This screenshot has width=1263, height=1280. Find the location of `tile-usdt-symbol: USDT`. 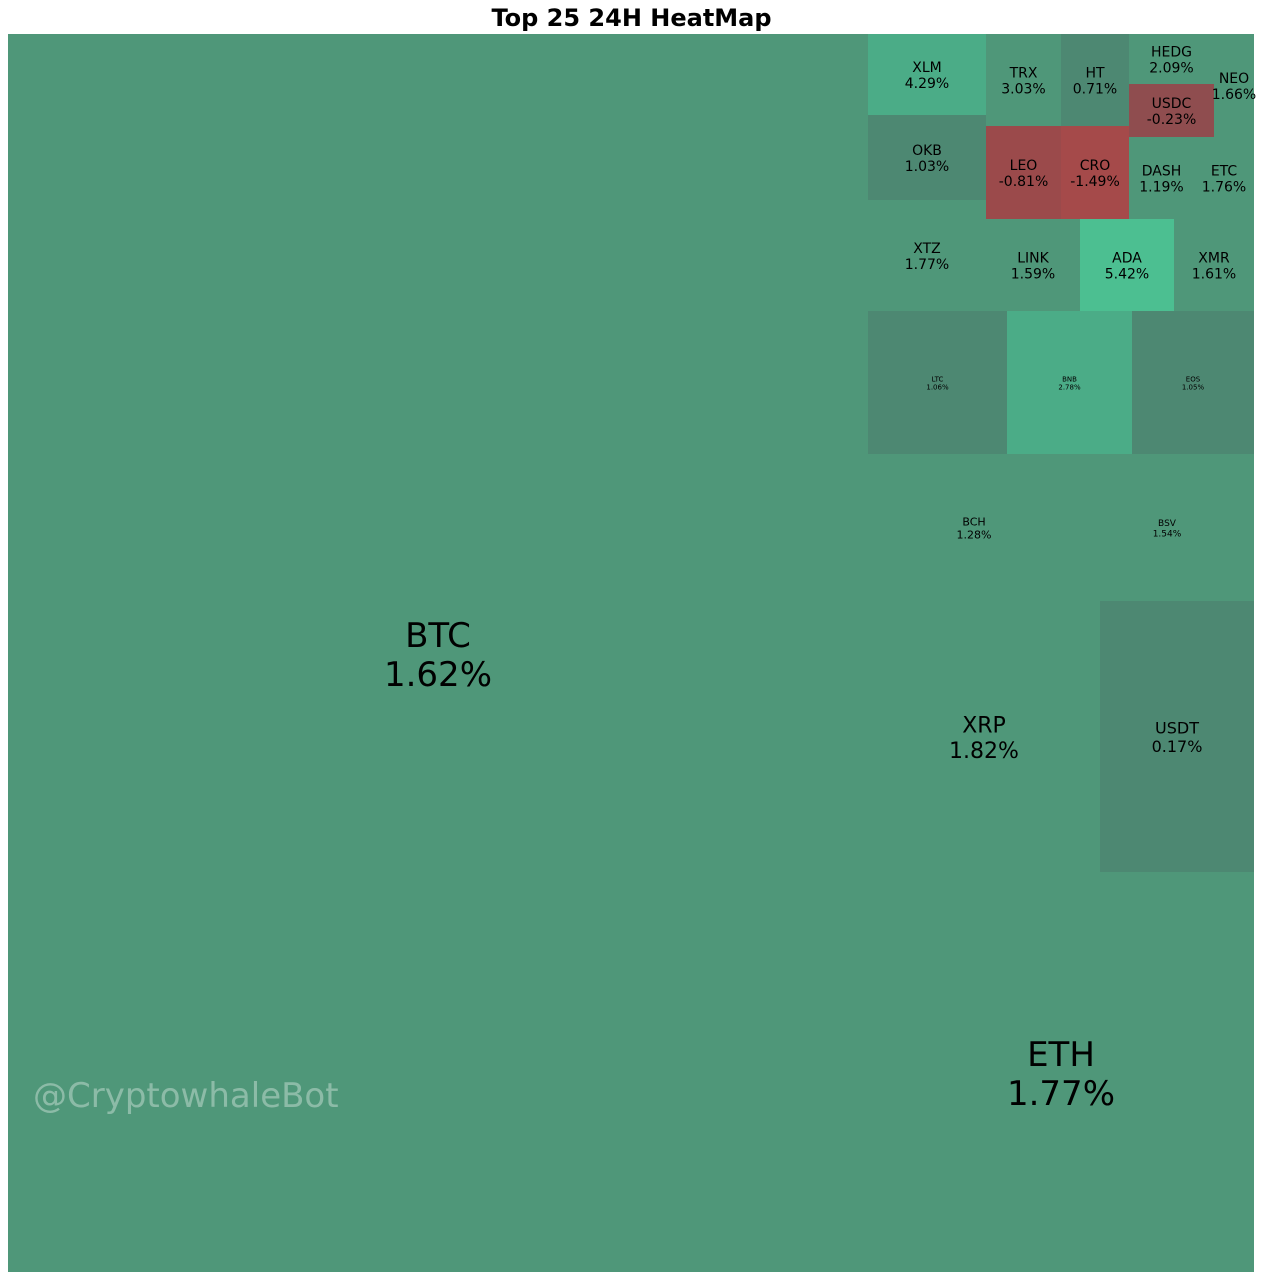

tile-usdt-symbol: USDT is located at coordinates (1177, 728).